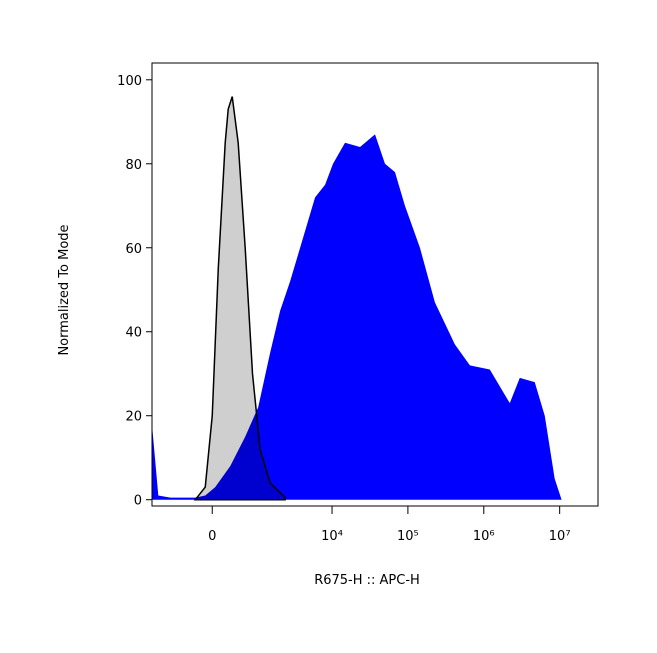  Describe the element at coordinates (133, 249) in the screenshot. I see `y-tick-label: 60` at that location.